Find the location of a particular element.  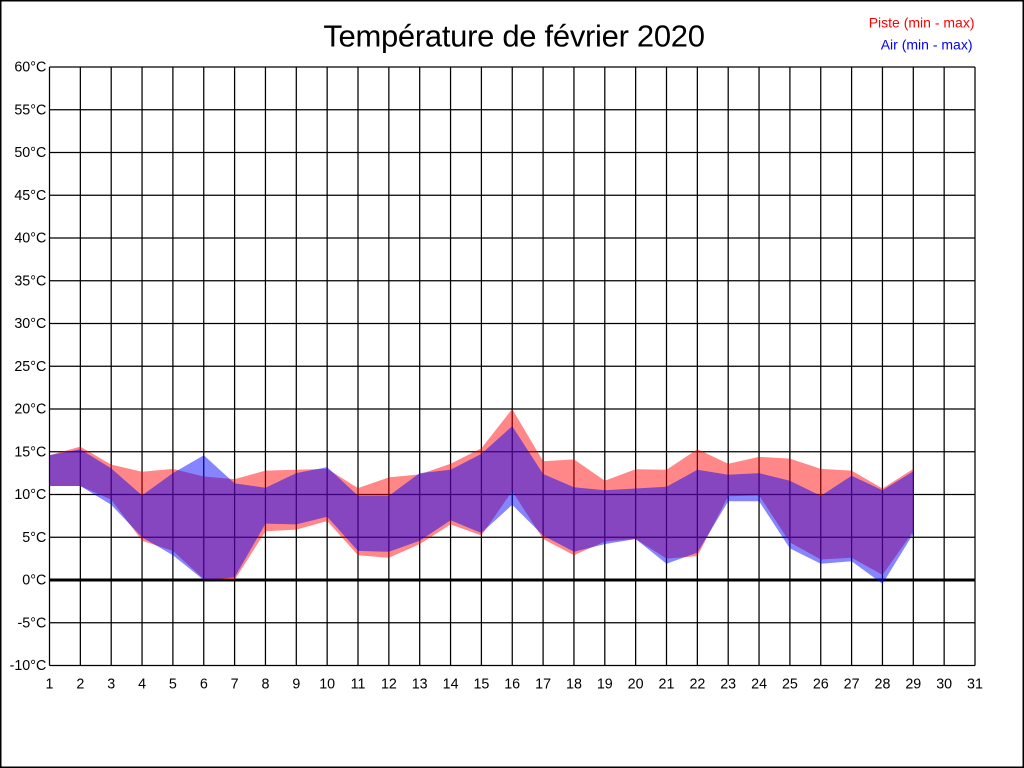

svg-text: 21 is located at coordinates (667, 684).